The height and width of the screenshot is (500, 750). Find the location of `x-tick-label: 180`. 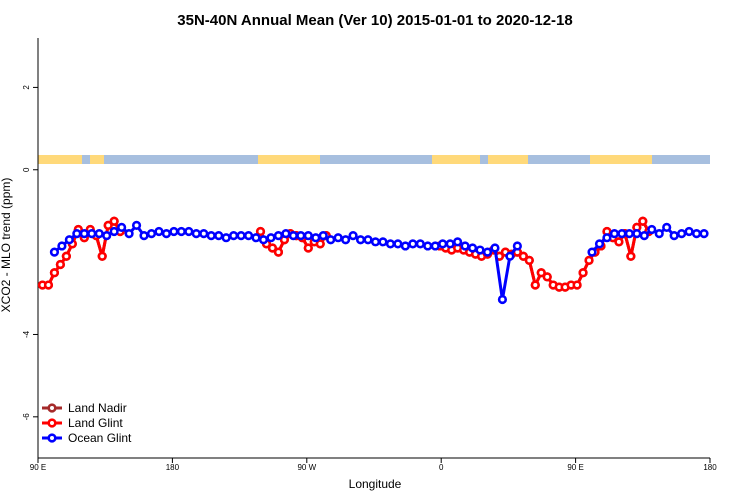

x-tick-label: 180 is located at coordinates (710, 467).